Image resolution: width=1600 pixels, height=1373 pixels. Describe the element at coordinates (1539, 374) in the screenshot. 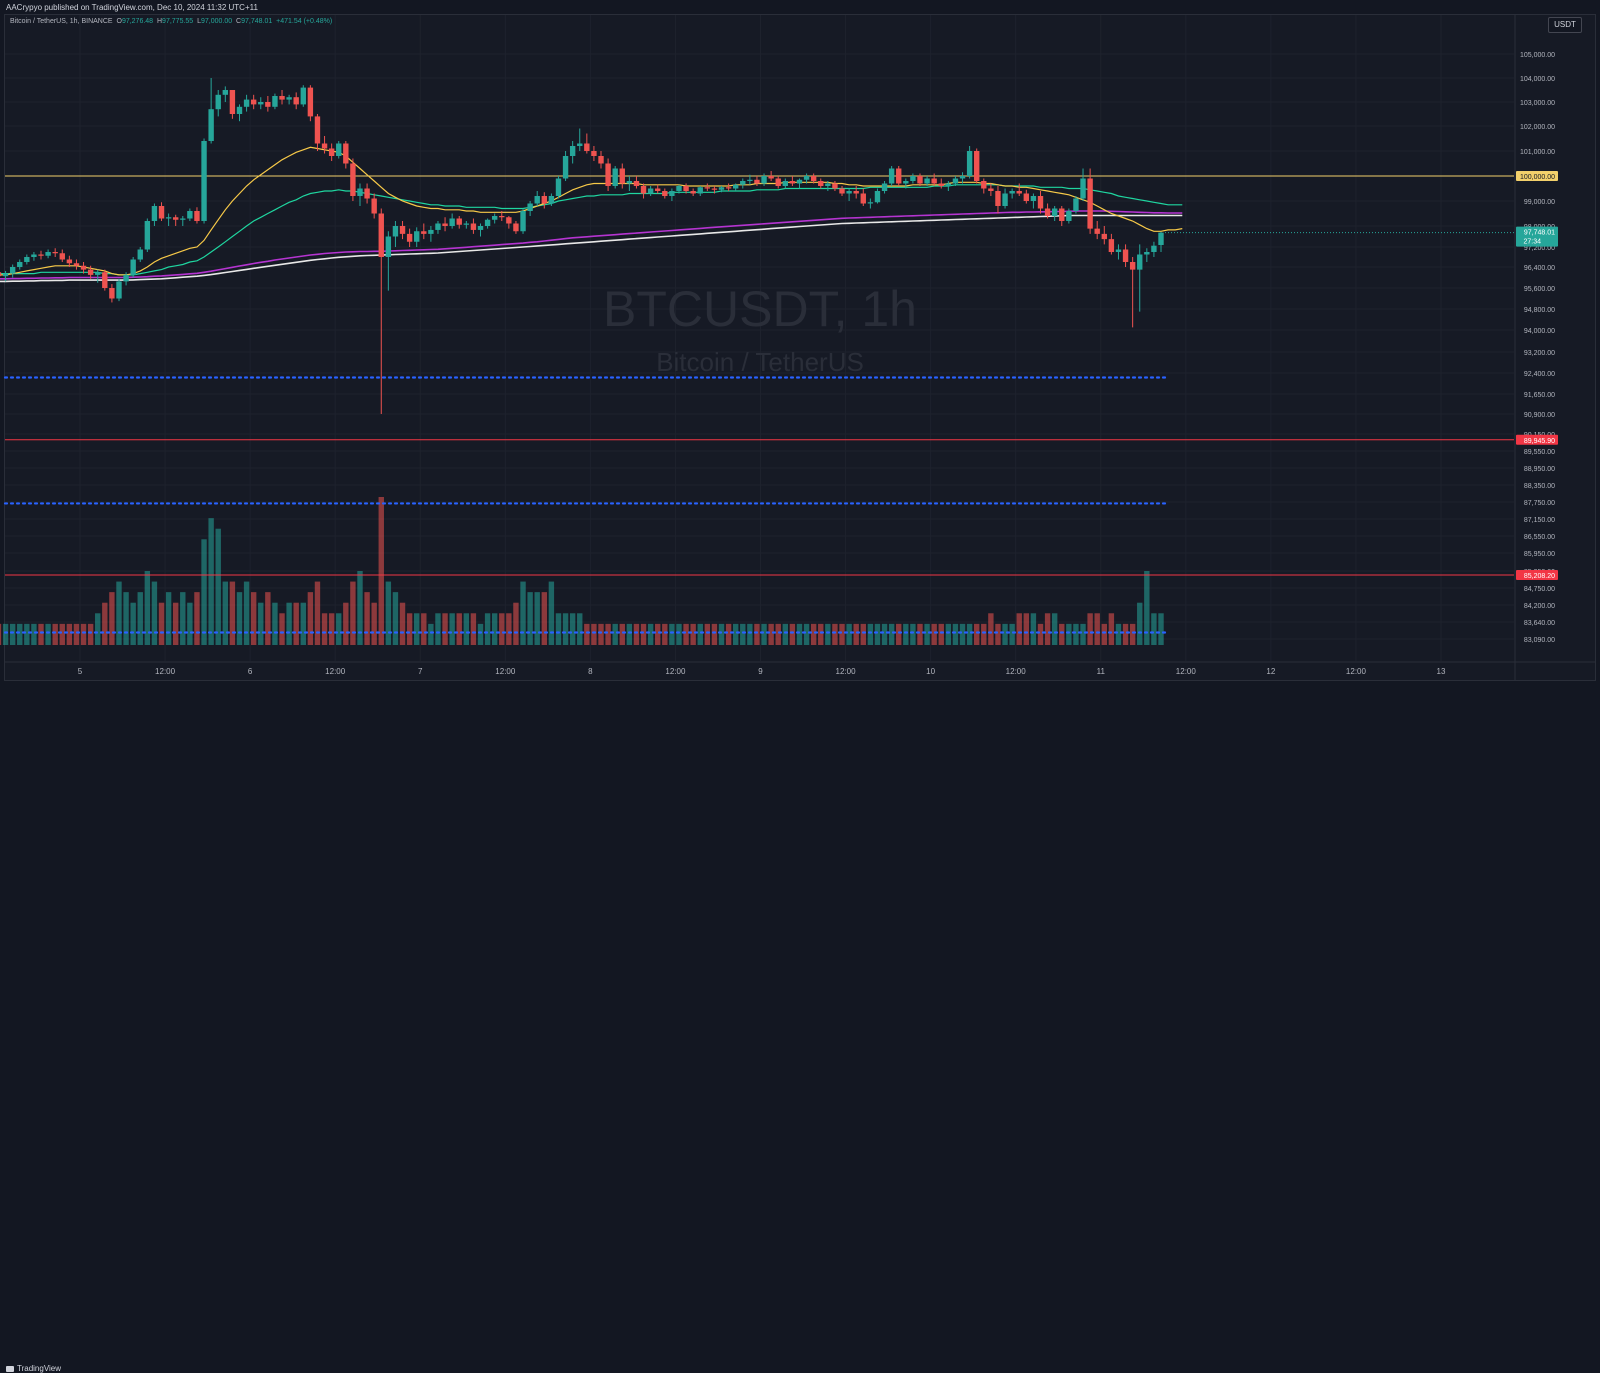

I see `price-tick-label: 92,400.00` at that location.